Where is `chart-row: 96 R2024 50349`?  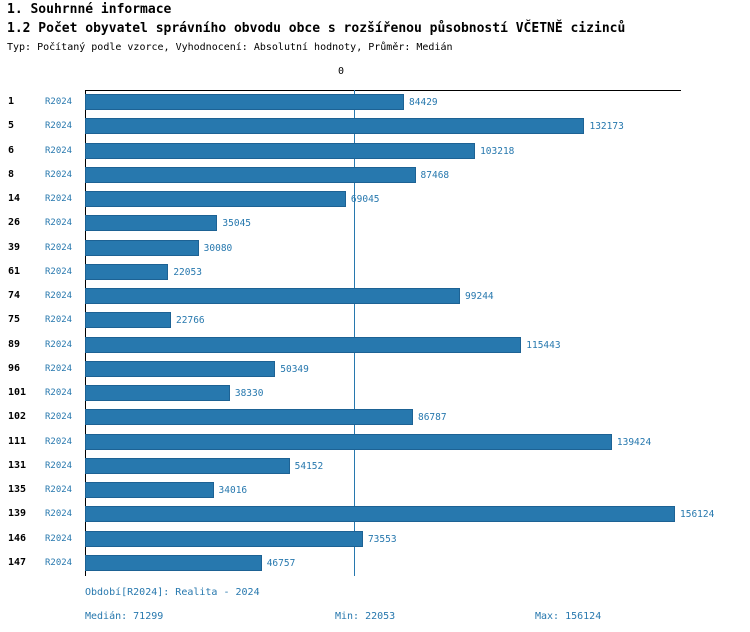 chart-row: 96 R2024 50349 is located at coordinates (375, 369).